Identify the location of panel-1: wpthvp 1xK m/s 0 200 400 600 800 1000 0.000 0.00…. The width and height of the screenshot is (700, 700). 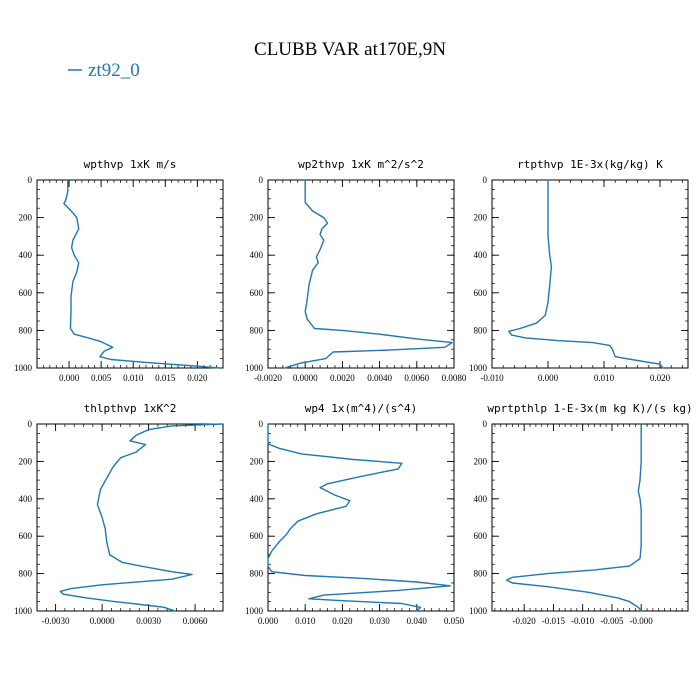
(119, 270).